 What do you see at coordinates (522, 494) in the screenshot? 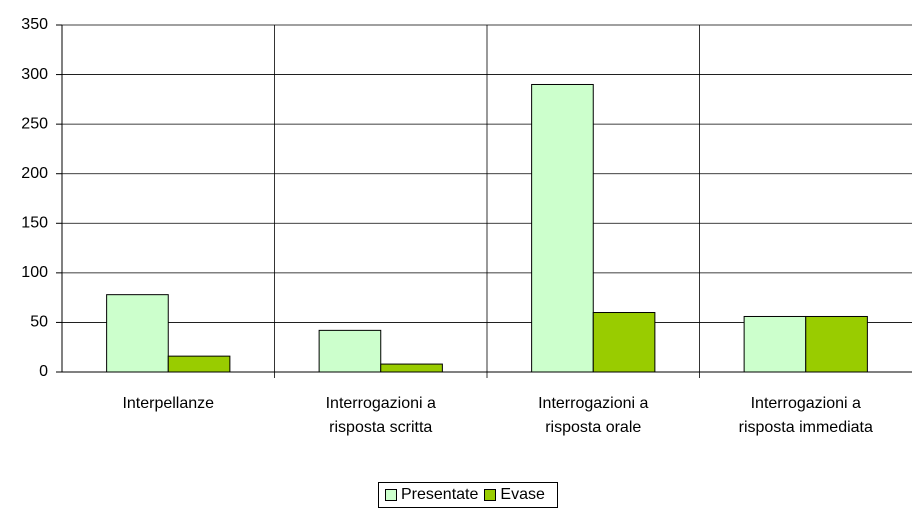
I see `legend-label: Evase` at bounding box center [522, 494].